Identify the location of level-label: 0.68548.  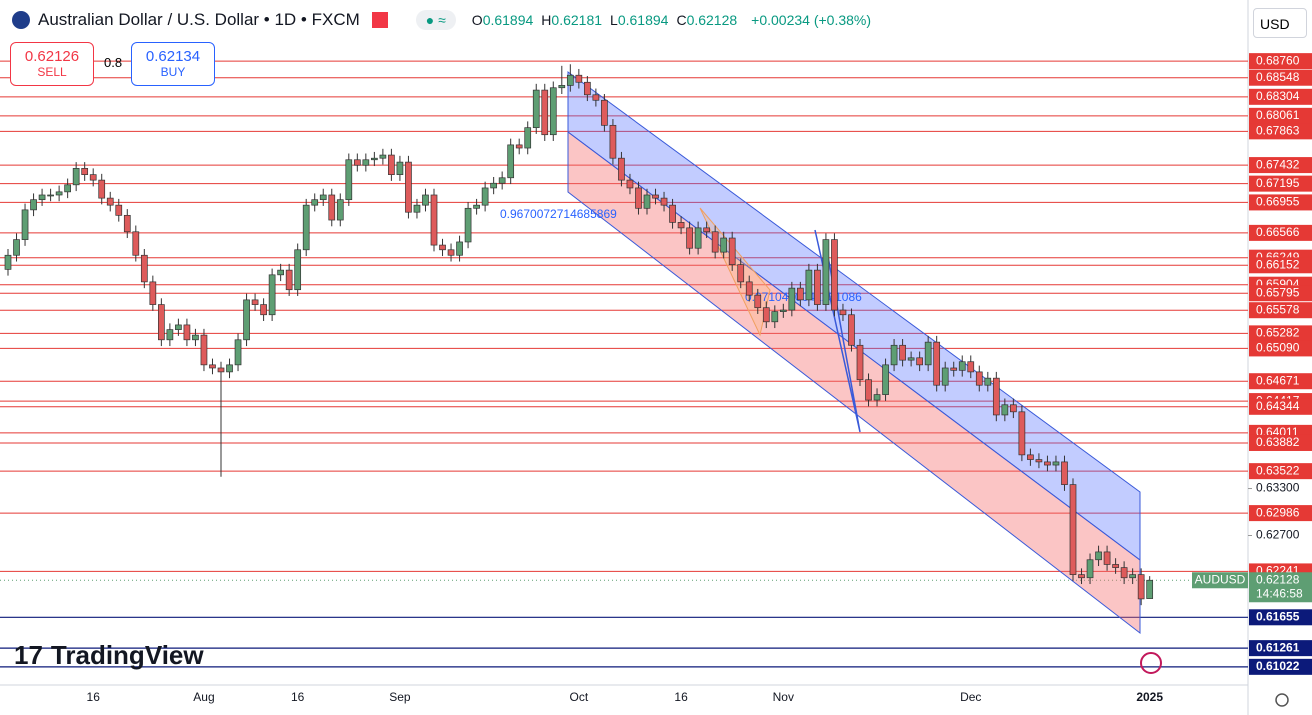
(1278, 77).